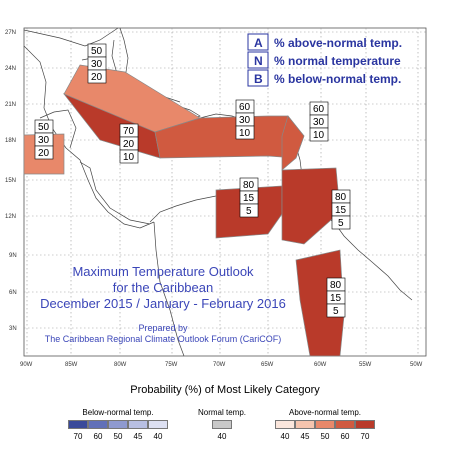 The image size is (450, 450). I want to click on colorbar-above-group: Above-normal temp. 40 45 50 60 70, so click(325, 424).